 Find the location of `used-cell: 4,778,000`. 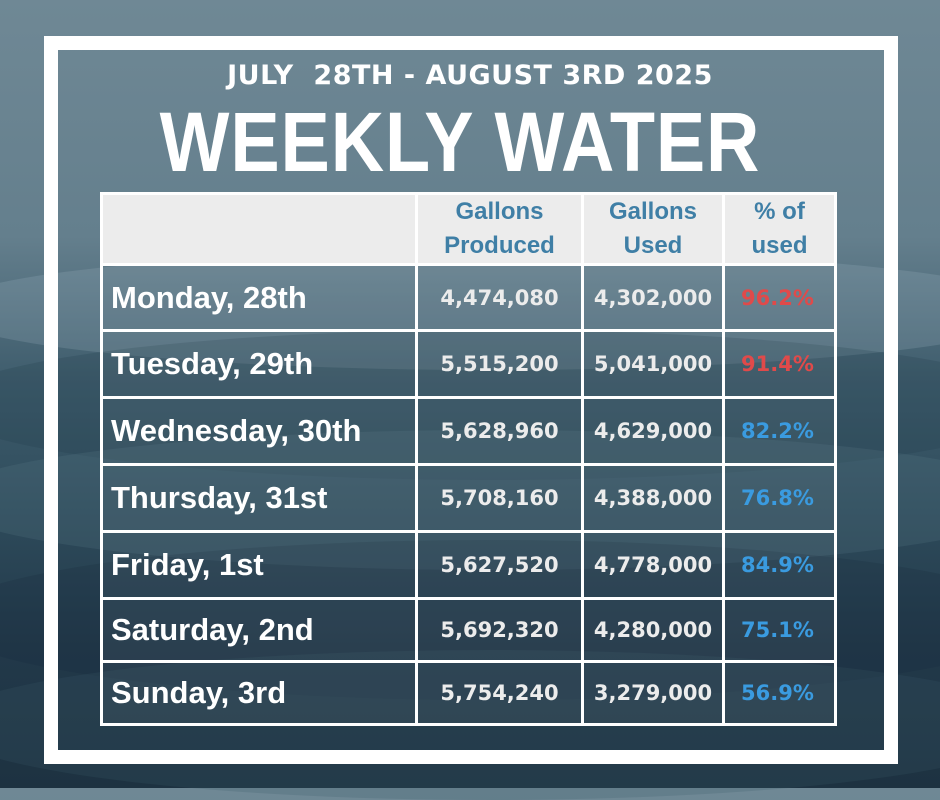

used-cell: 4,778,000 is located at coordinates (653, 565).